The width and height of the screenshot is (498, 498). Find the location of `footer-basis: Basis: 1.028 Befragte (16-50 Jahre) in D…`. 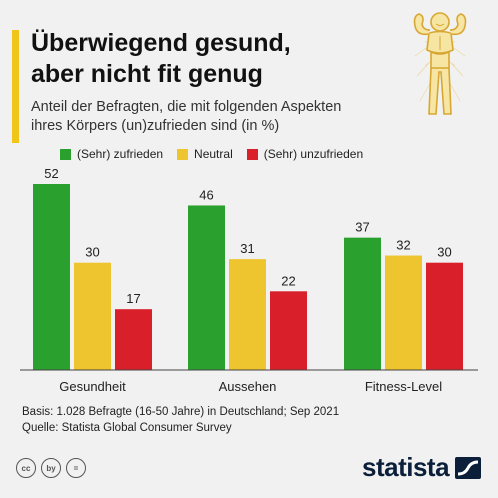

footer-basis: Basis: 1.028 Befragte (16-50 Jahre) in D… is located at coordinates (181, 412).